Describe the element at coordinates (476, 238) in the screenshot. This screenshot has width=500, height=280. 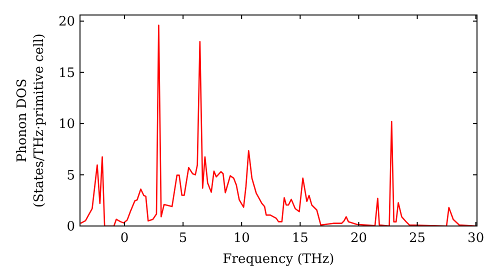
I see `x-tick-label: 30` at that location.